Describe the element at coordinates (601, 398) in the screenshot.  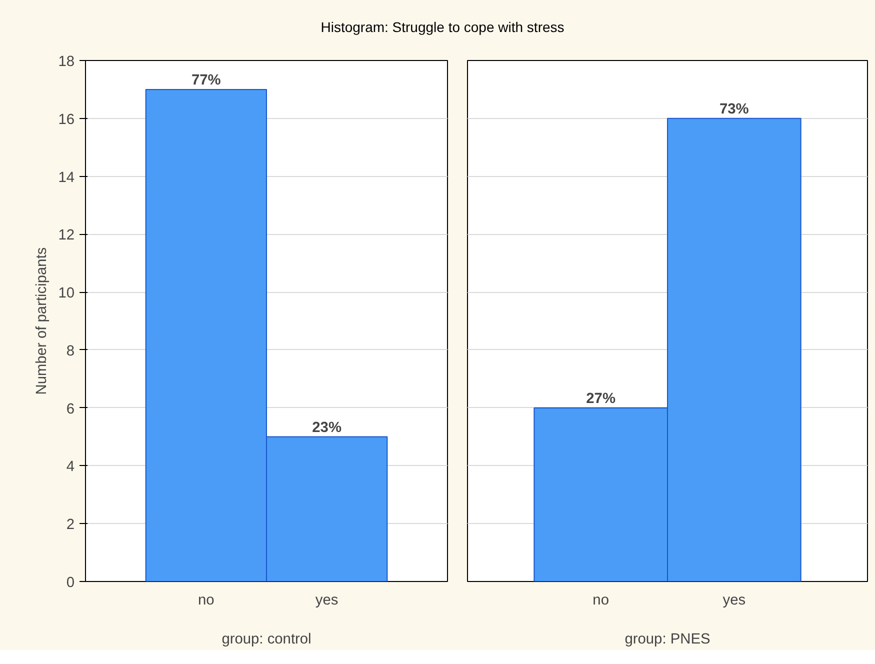
I see `annotation: 27%` at that location.